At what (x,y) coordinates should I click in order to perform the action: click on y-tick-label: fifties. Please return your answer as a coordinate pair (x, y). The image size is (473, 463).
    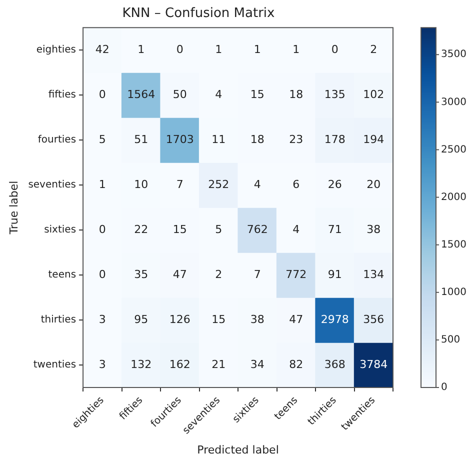
    Looking at the image, I should click on (62, 95).